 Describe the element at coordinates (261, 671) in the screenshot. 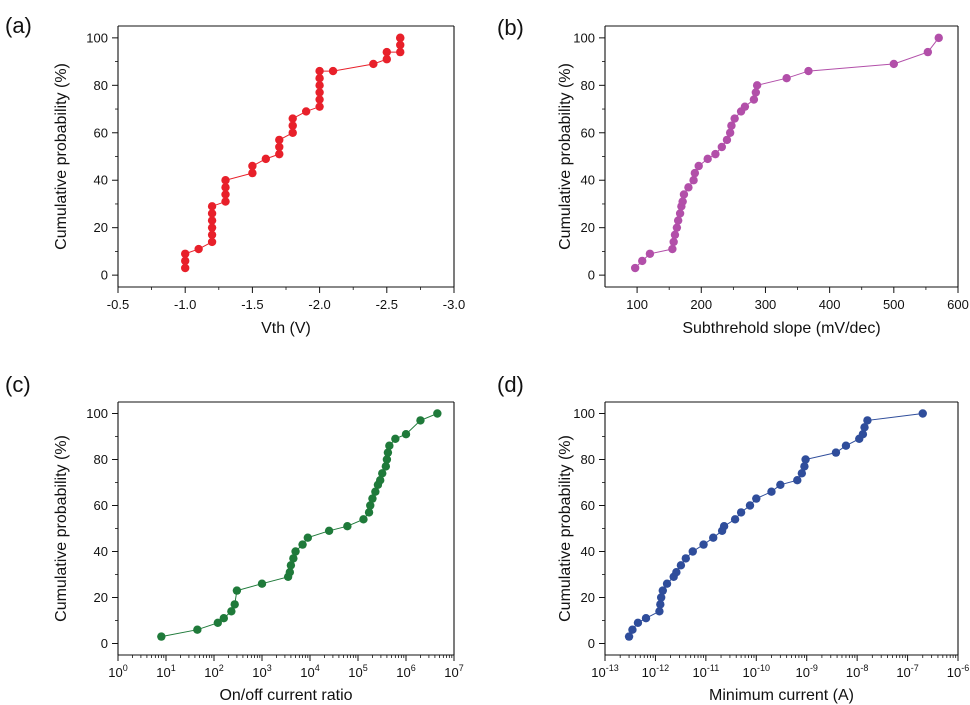

I see `panel-c-x-tick-label: 10³` at that location.